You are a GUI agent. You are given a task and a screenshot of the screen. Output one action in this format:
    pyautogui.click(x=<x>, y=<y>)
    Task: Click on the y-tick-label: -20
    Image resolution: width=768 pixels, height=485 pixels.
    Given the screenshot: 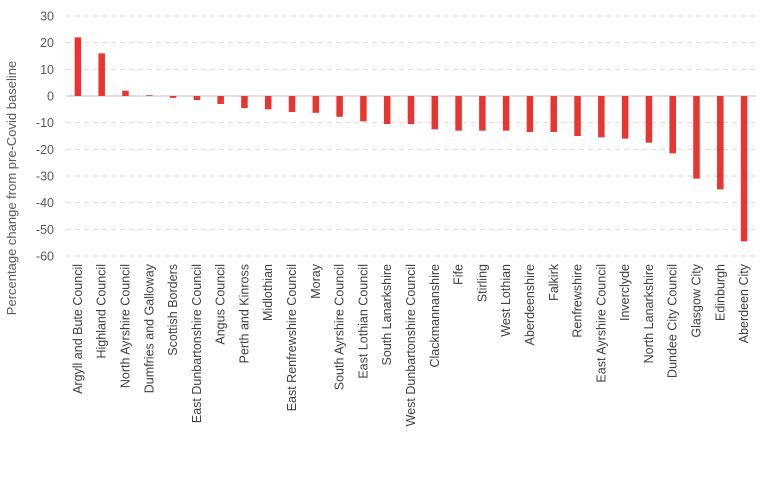 What is the action you would take?
    pyautogui.click(x=45, y=150)
    